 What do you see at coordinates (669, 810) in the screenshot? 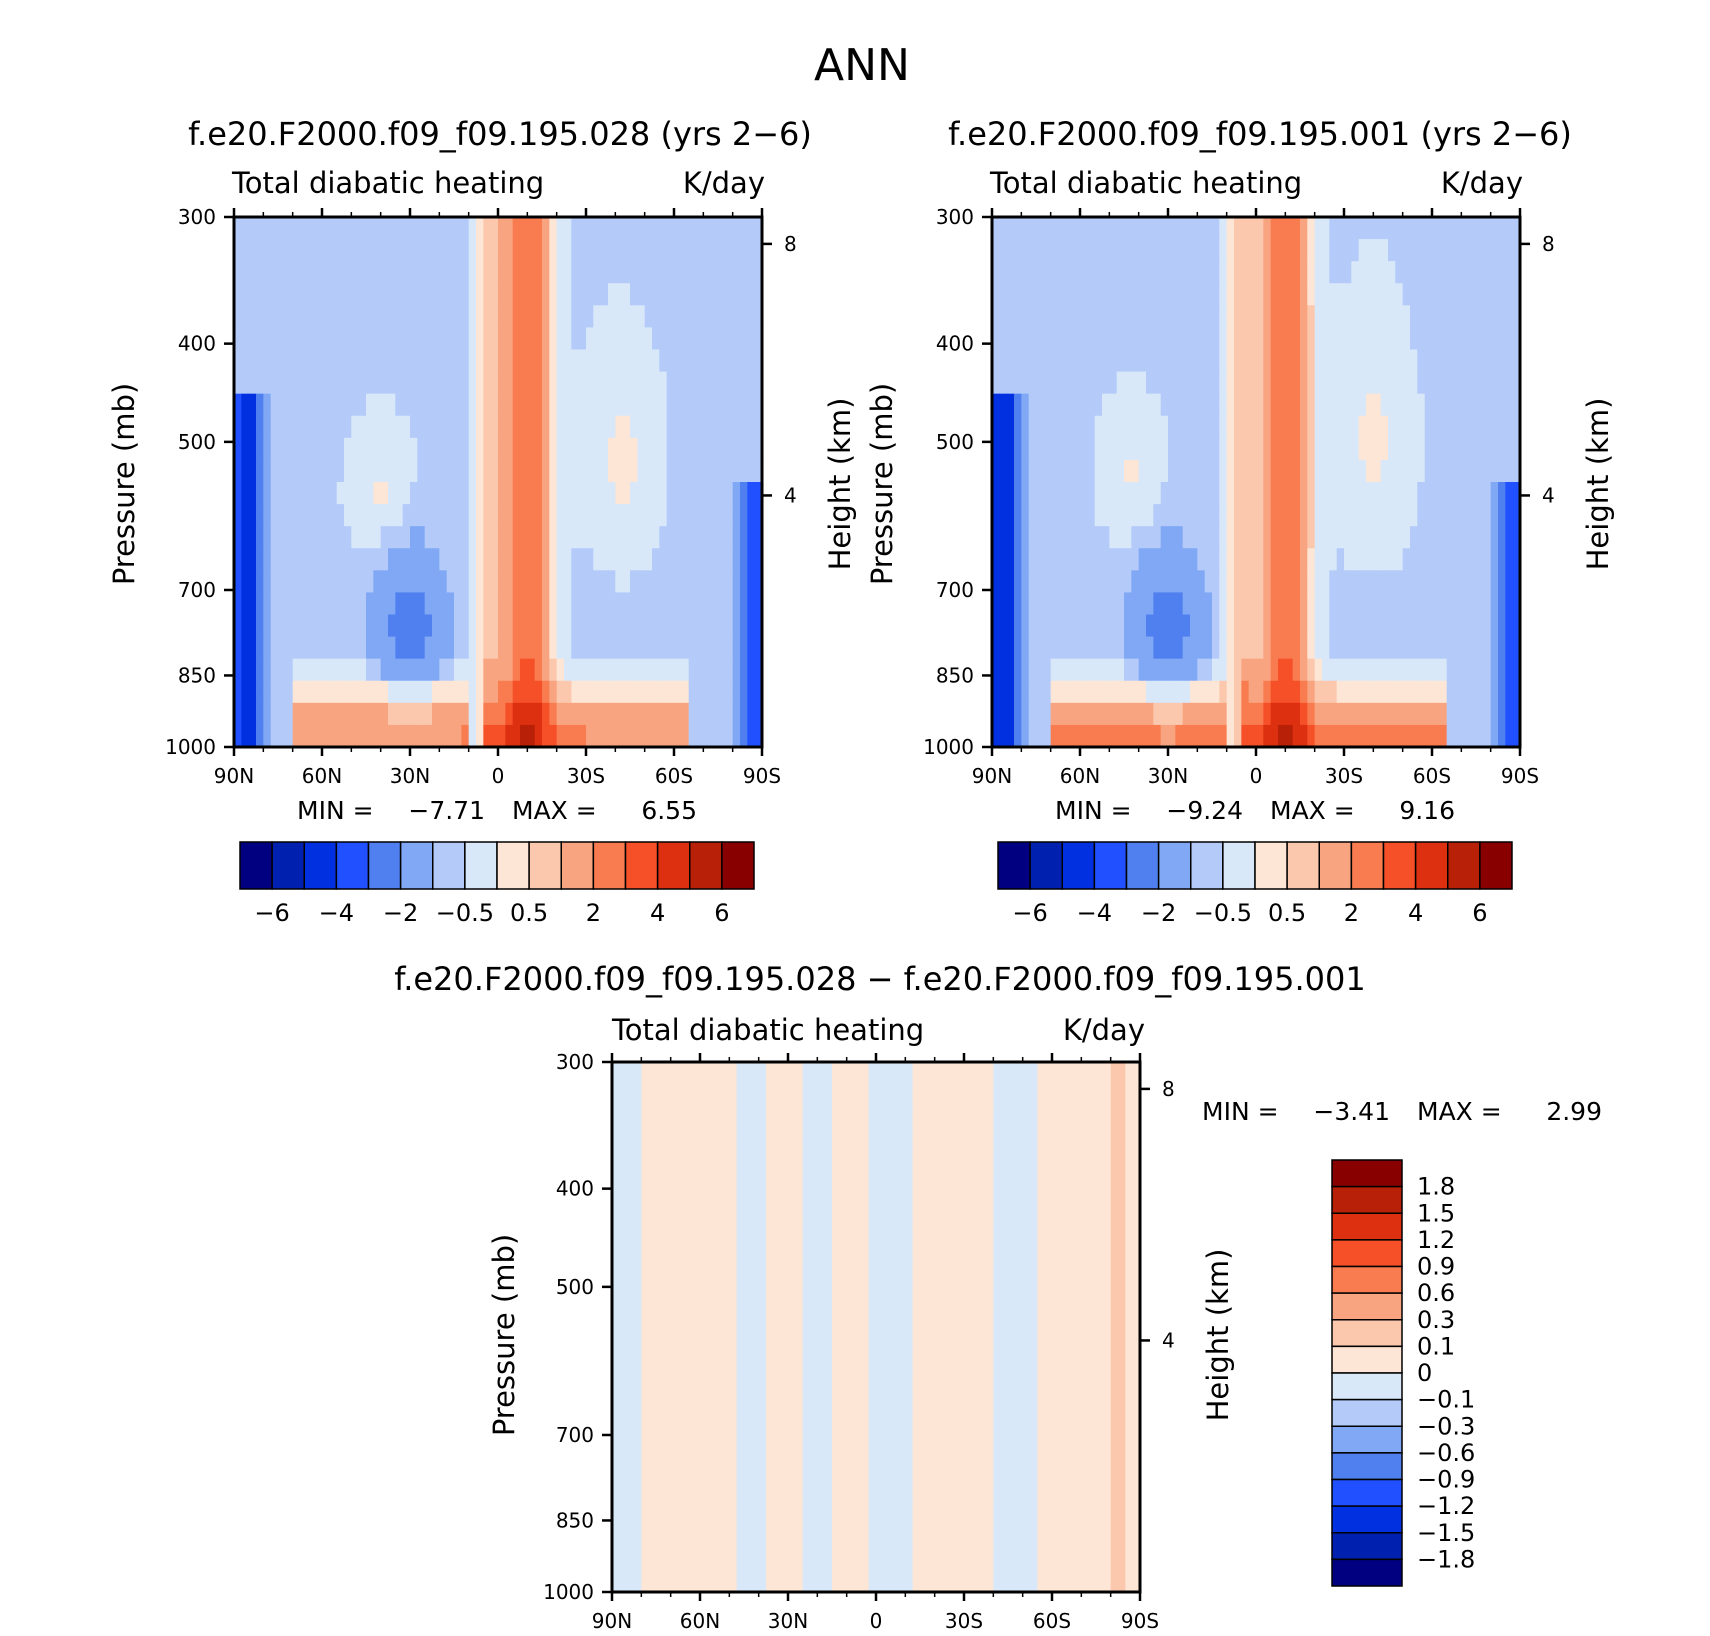
I see `max-value: 6.55` at bounding box center [669, 810].